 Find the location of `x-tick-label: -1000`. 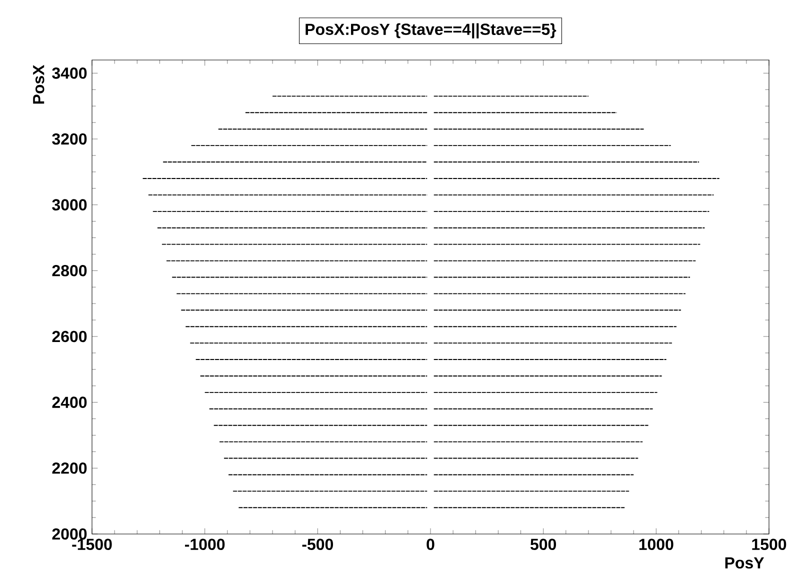

x-tick-label: -1000 is located at coordinates (205, 544).